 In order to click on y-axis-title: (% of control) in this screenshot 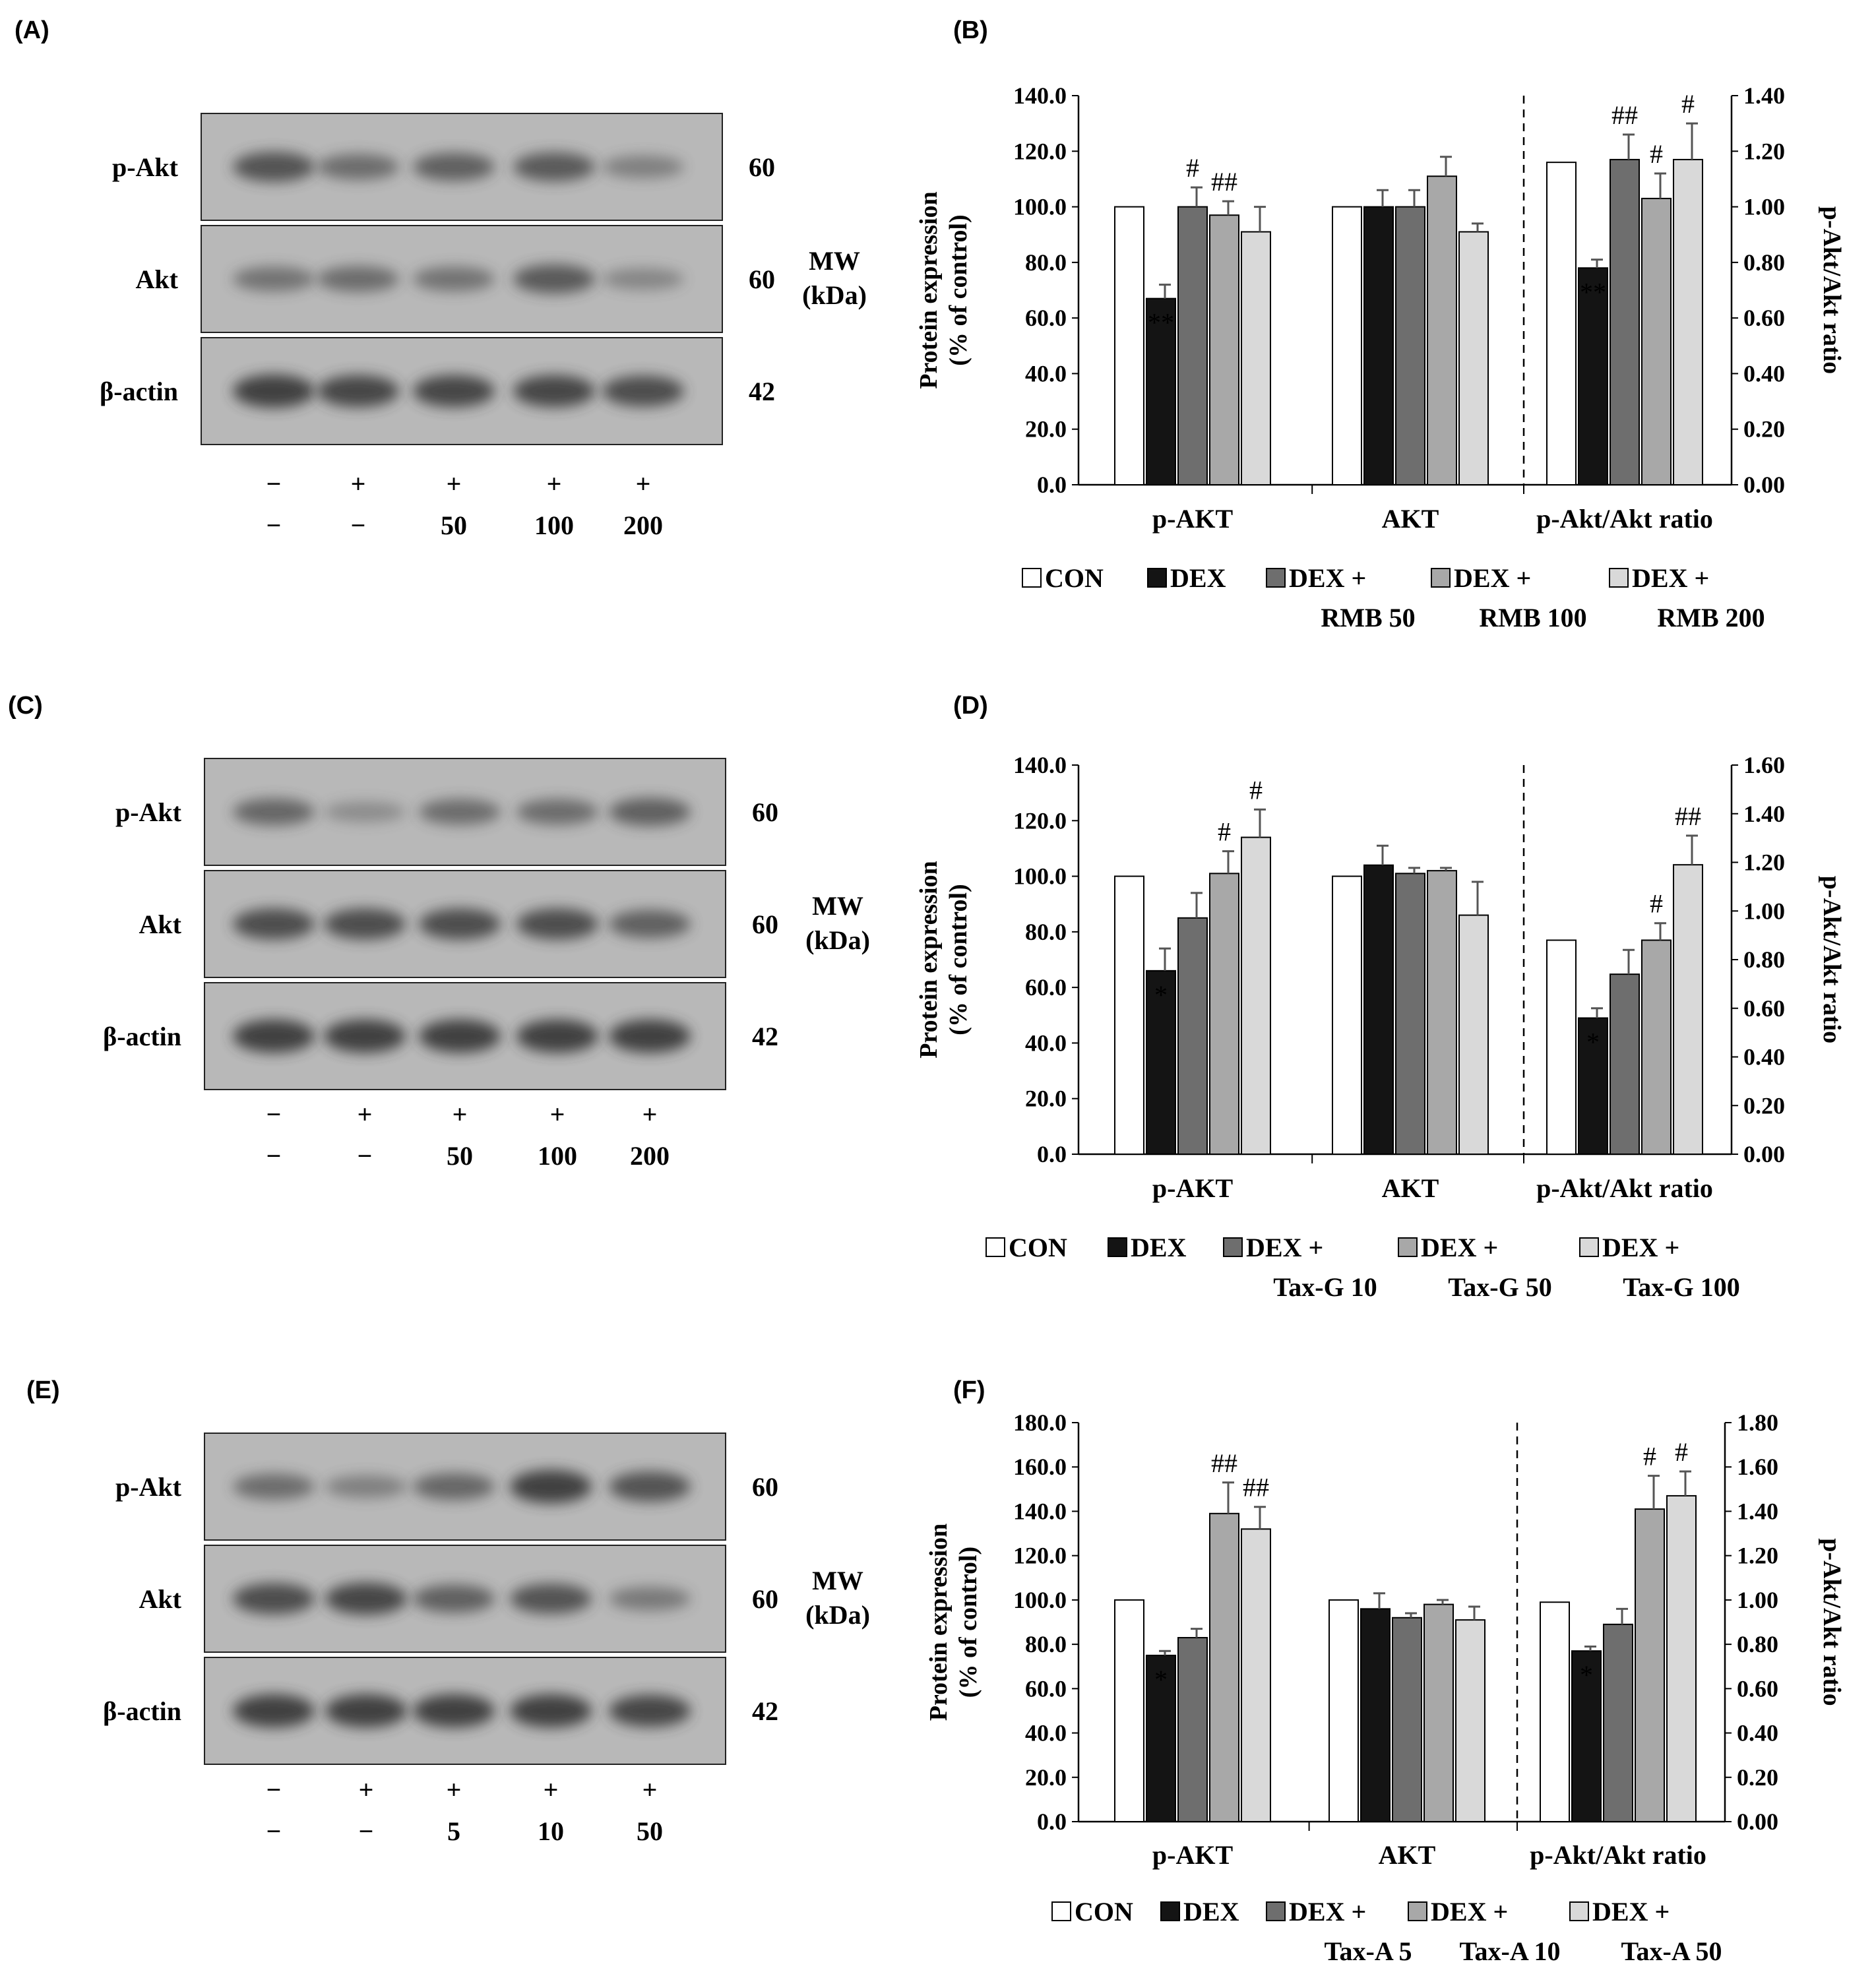, I will do `click(968, 1622)`.